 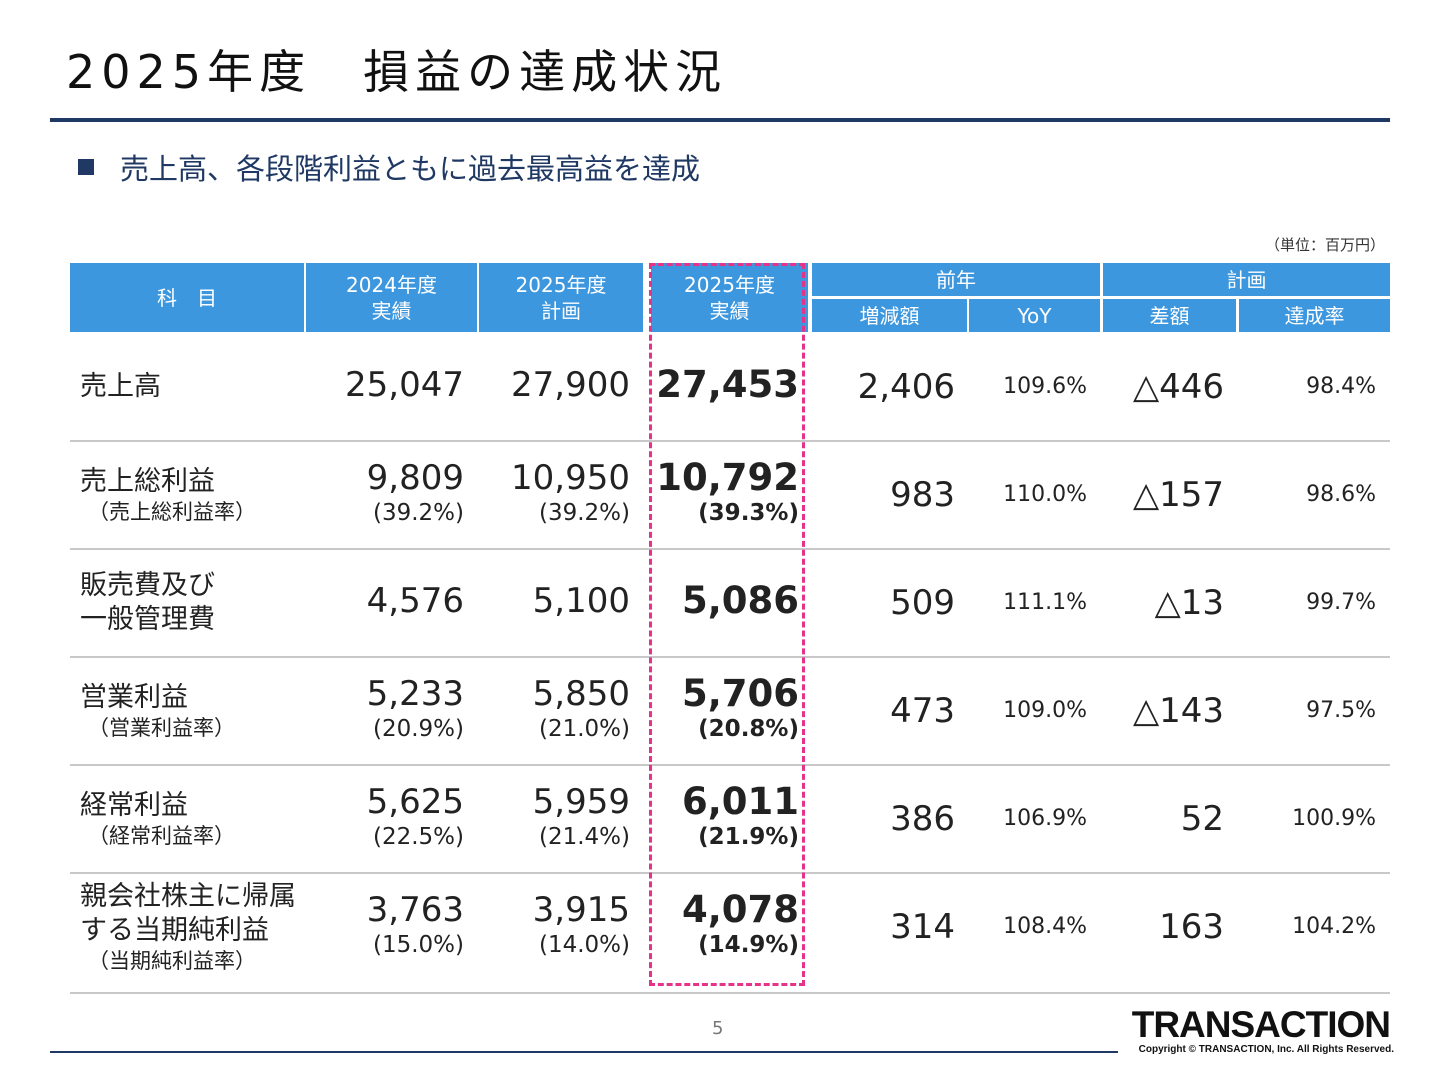 I want to click on row-label-ratio: （当期純利益率）, so click(x=172, y=961).